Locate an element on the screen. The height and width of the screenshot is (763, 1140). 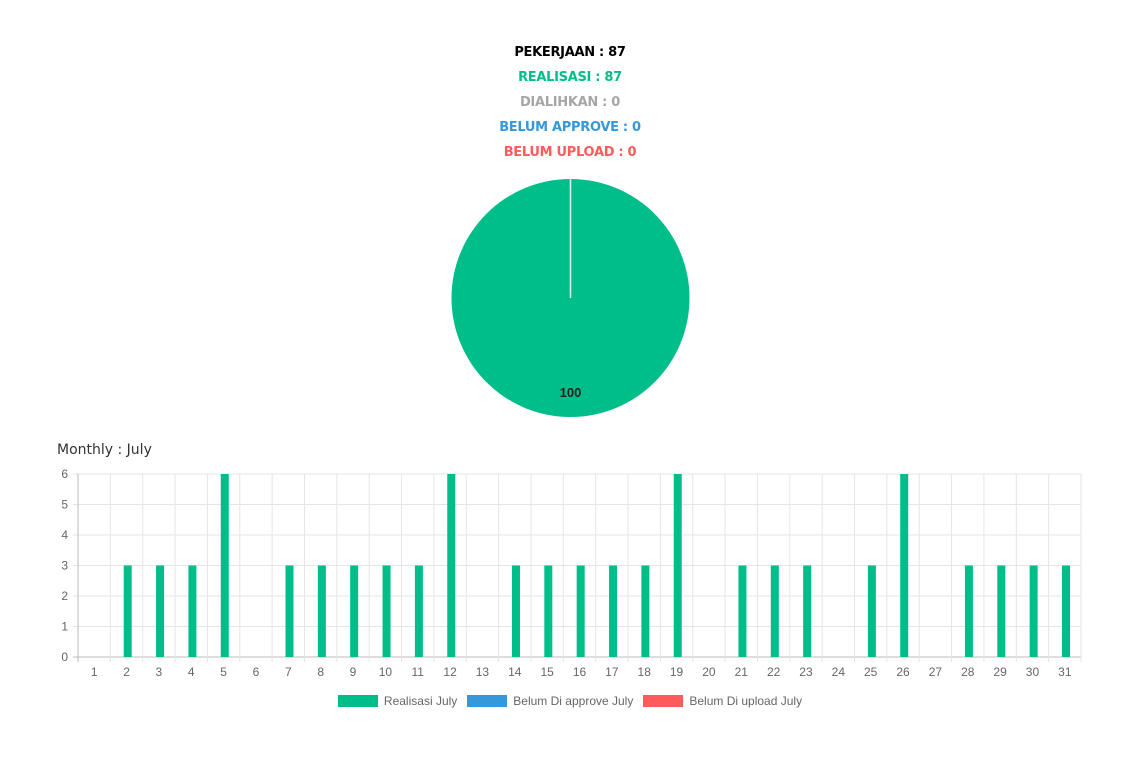
x-tick-label: 30 is located at coordinates (1033, 672).